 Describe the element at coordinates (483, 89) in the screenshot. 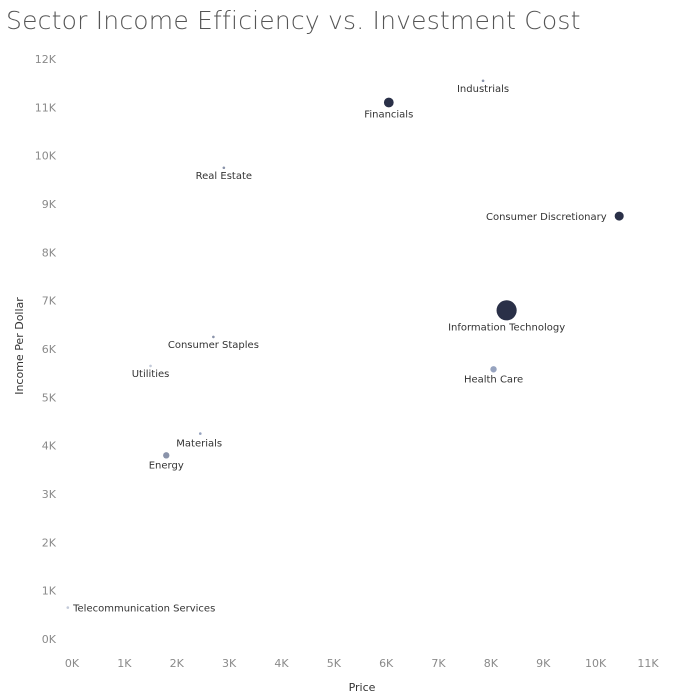

I see `point-label: Industrials` at that location.